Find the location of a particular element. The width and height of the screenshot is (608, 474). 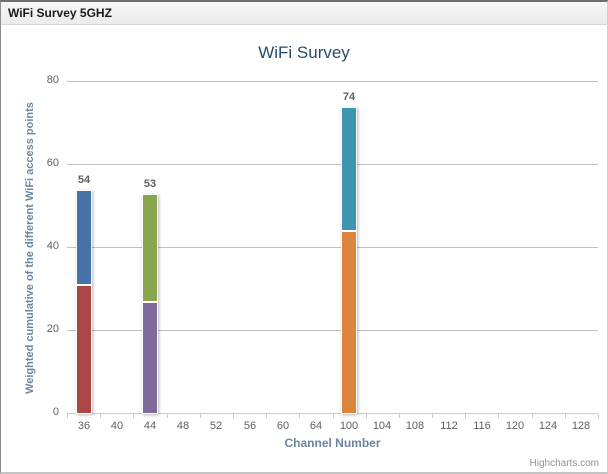

x-tick-label: 60 is located at coordinates (283, 426).